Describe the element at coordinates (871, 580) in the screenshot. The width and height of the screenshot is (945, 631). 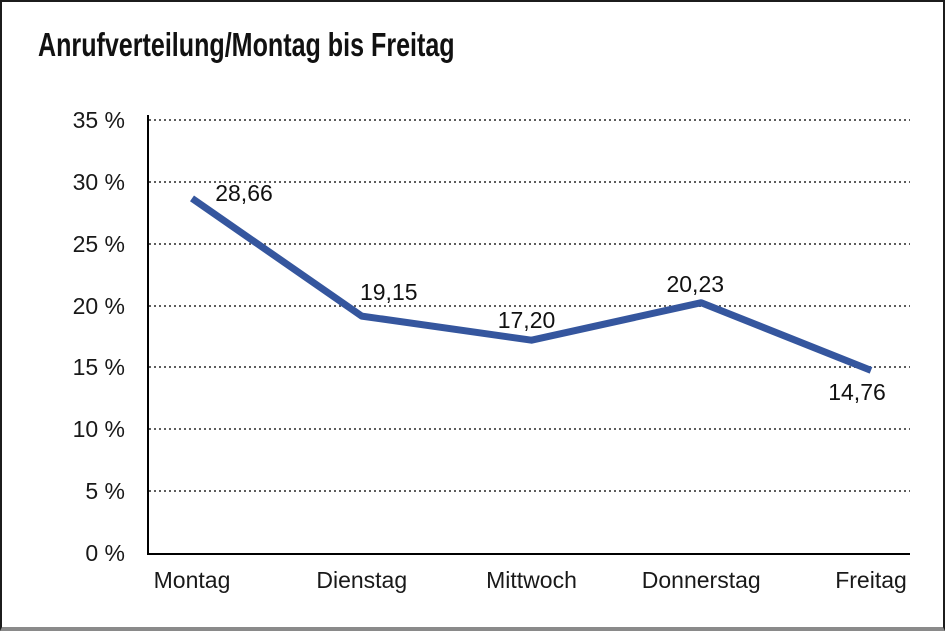
I see `x-axis-label: Freitag` at that location.